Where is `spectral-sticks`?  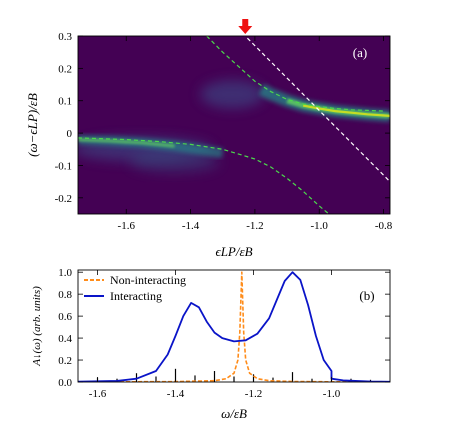 spectral-sticks is located at coordinates (234, 375).